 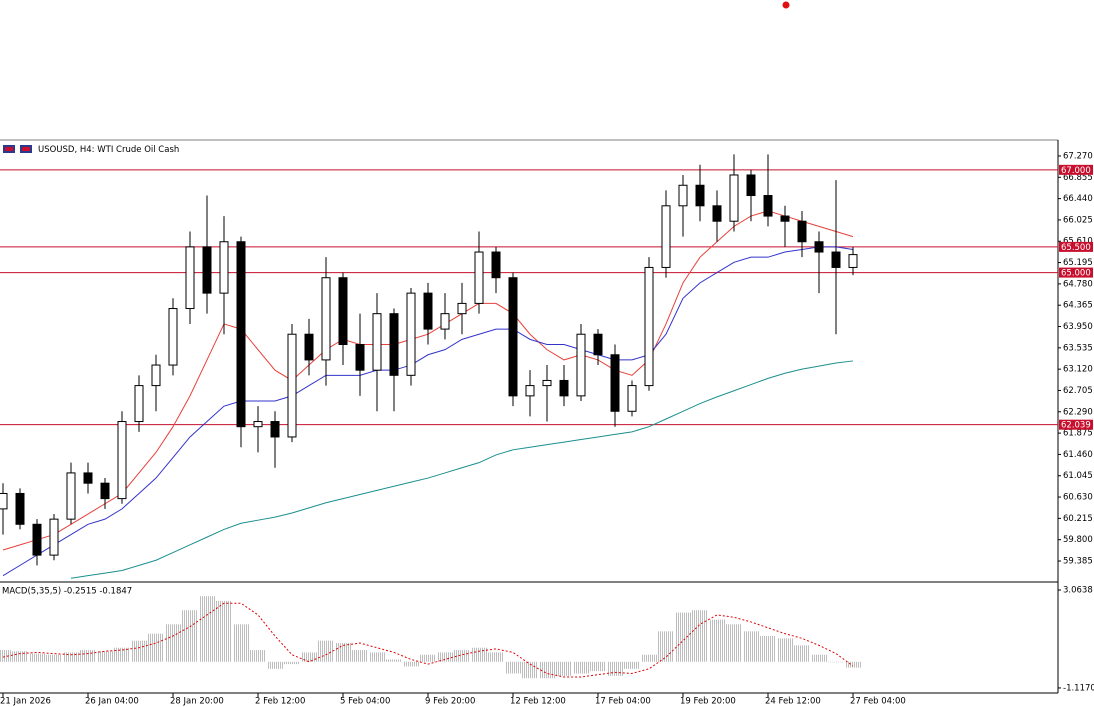 What do you see at coordinates (1078, 156) in the screenshot?
I see `y-tick-label: 67.270` at bounding box center [1078, 156].